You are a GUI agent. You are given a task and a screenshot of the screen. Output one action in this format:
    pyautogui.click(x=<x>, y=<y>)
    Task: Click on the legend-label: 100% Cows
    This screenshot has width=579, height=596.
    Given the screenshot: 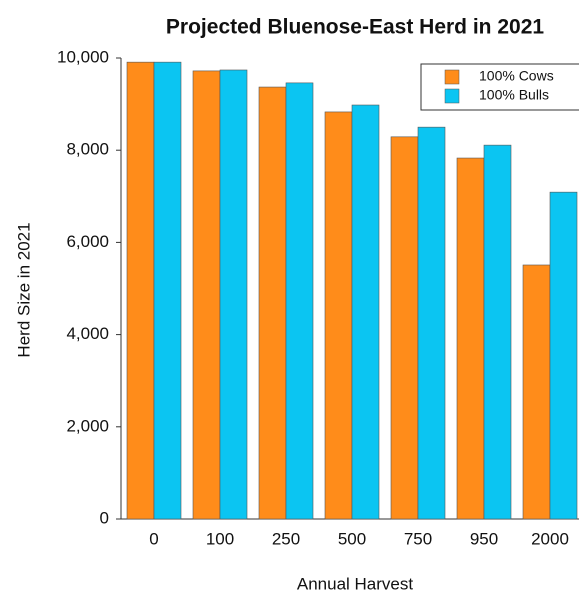 What is the action you would take?
    pyautogui.click(x=516, y=76)
    